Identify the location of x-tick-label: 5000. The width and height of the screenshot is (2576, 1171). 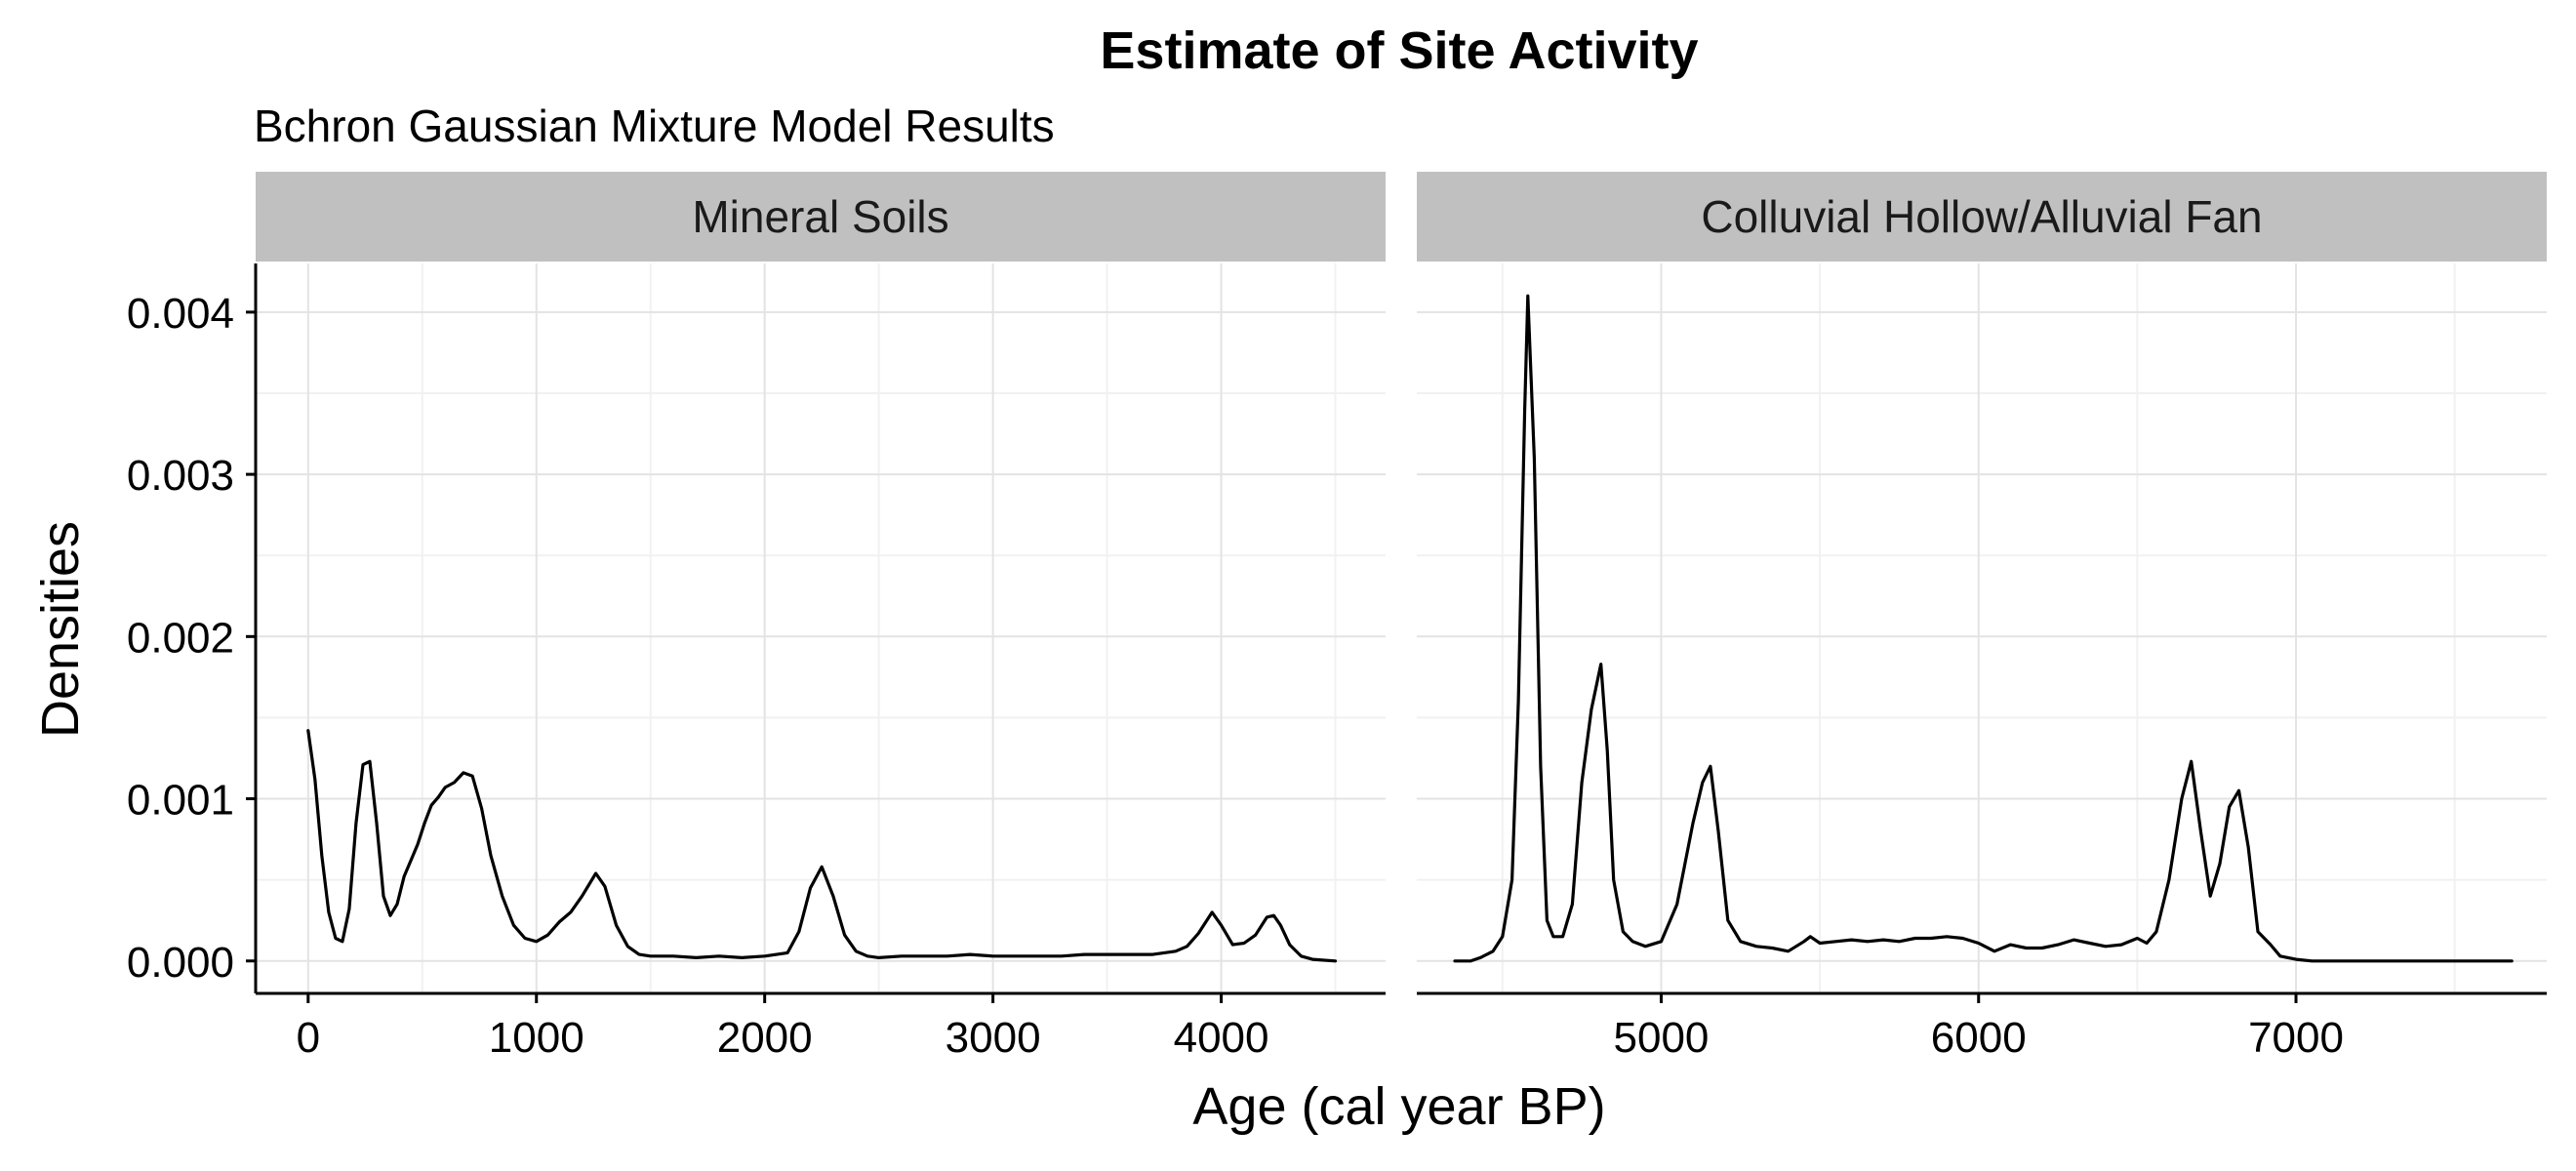
(1662, 1038).